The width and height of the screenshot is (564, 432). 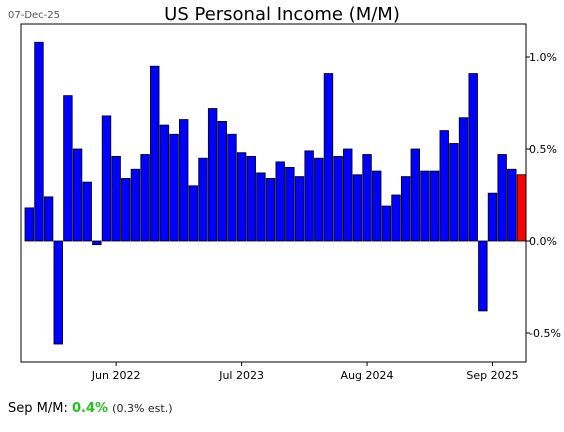 What do you see at coordinates (282, 14) in the screenshot?
I see `chart-title: US Personal Income (M/M)` at bounding box center [282, 14].